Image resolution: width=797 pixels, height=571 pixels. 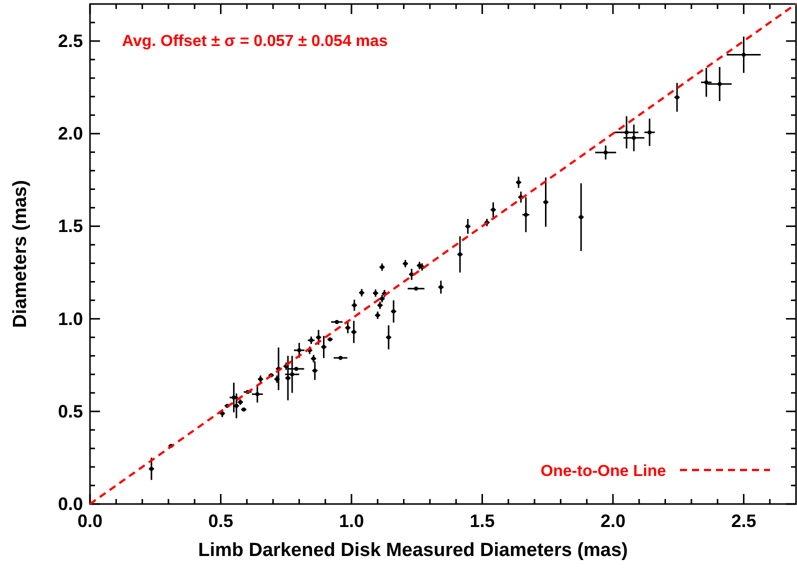 I want to click on y-tick-label: 1.5, so click(x=70, y=226).